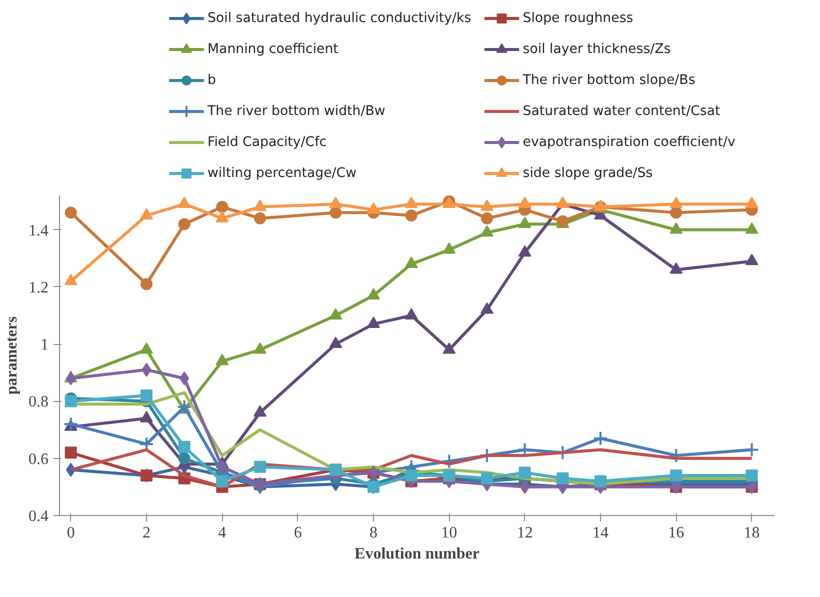  What do you see at coordinates (38, 402) in the screenshot?
I see `y-tick-label: 0.8` at bounding box center [38, 402].